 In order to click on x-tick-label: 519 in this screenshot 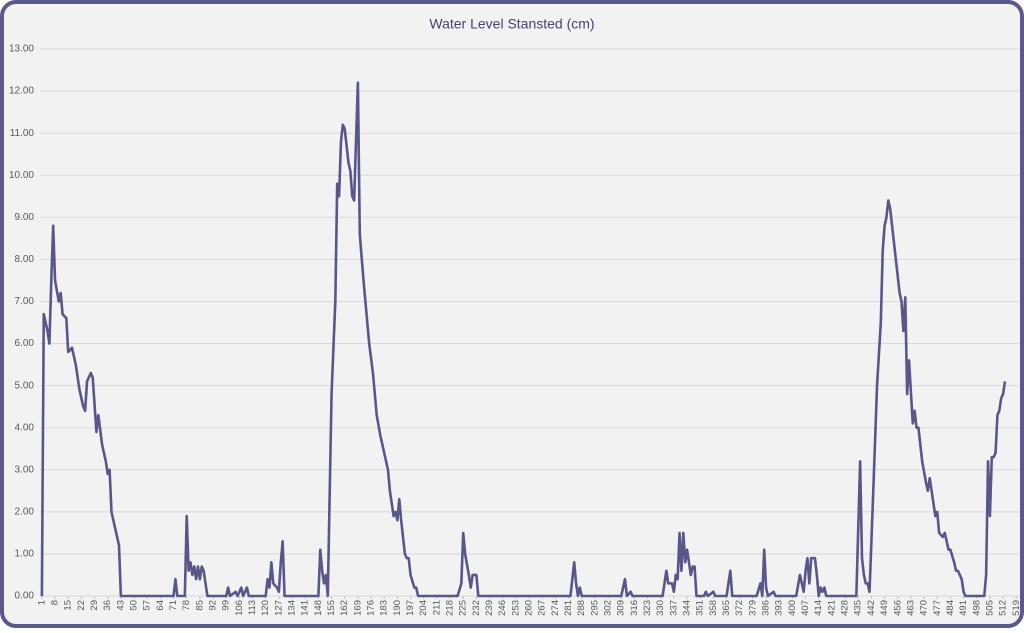, I will do `click(1016, 608)`.